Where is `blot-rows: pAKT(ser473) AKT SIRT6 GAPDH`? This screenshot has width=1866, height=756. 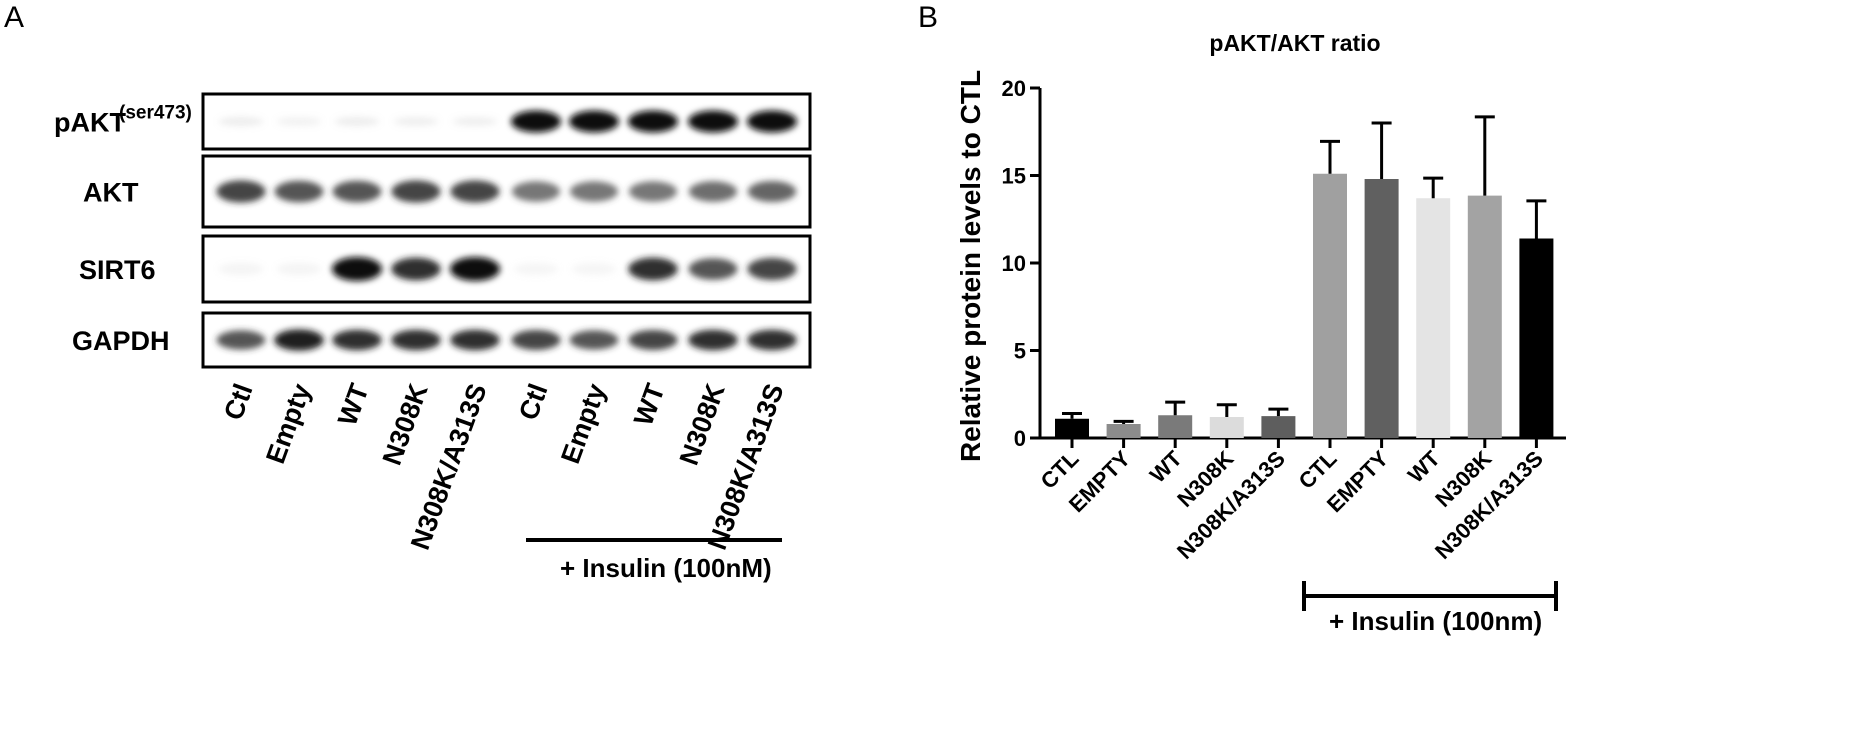
blot-rows: pAKT(ser473) AKT SIRT6 GAPDH is located at coordinates (433, 230).